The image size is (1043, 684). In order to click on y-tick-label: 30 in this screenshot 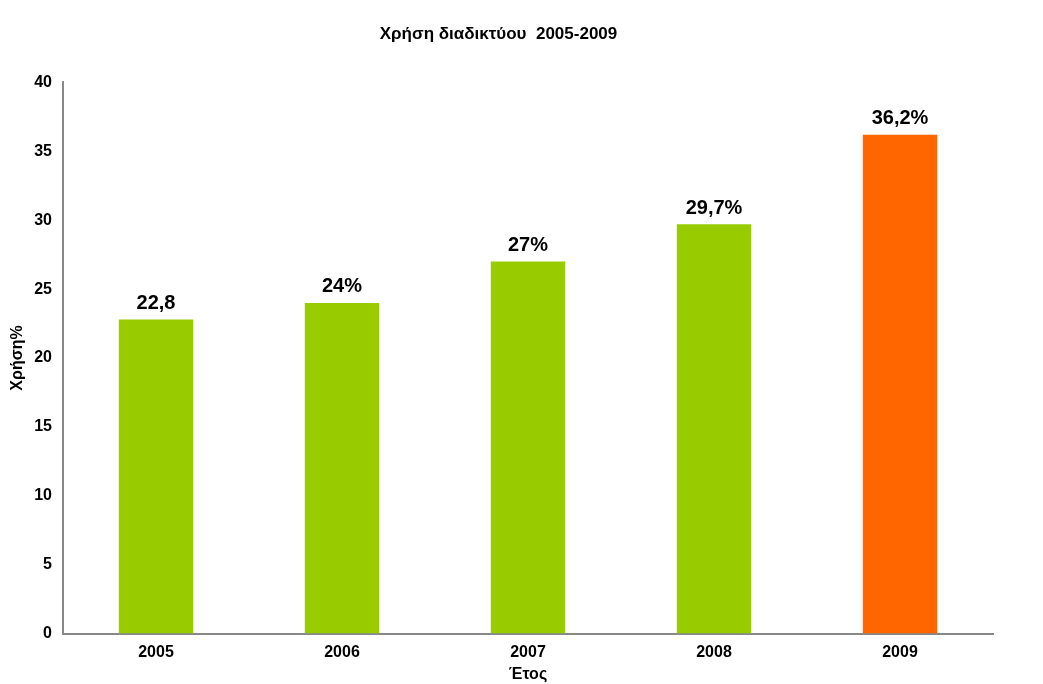, I will do `click(43, 219)`.